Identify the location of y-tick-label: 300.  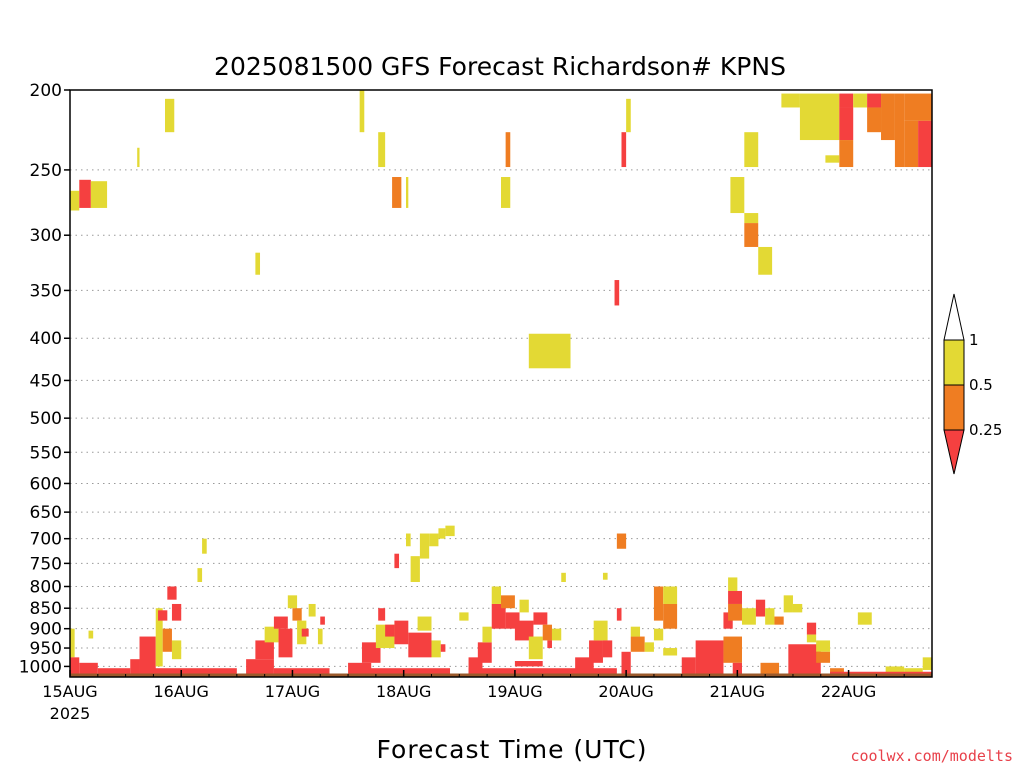
(46, 236).